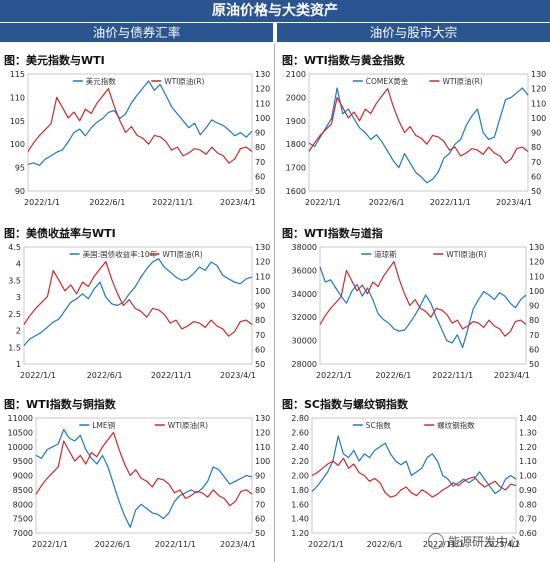 Image resolution: width=550 pixels, height=562 pixels. Describe the element at coordinates (304, 247) in the screenshot. I see `y-tick-label: 38000` at that location.